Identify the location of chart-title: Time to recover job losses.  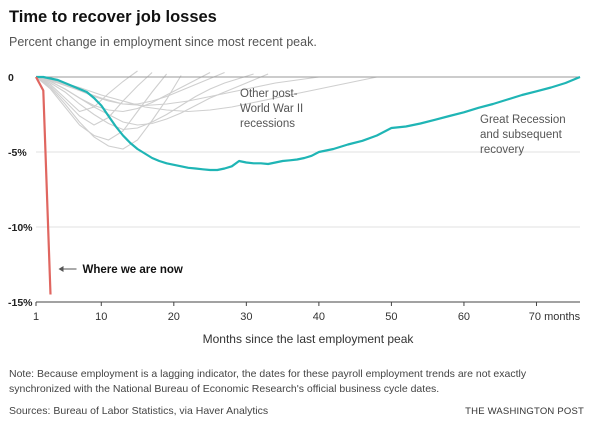
(113, 17).